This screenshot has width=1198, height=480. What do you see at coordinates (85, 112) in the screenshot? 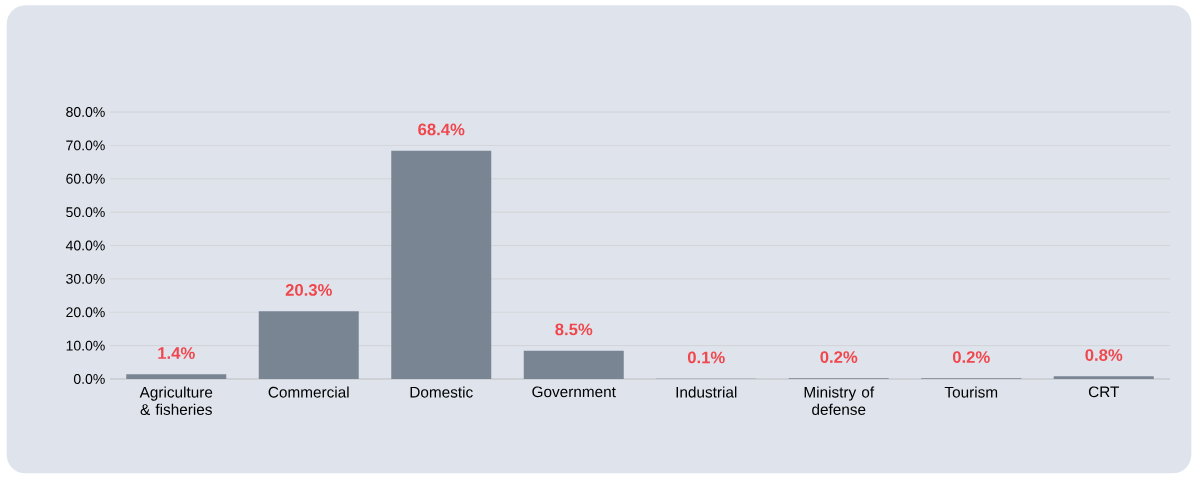
I see `y-tick-label: 80.0%` at bounding box center [85, 112].